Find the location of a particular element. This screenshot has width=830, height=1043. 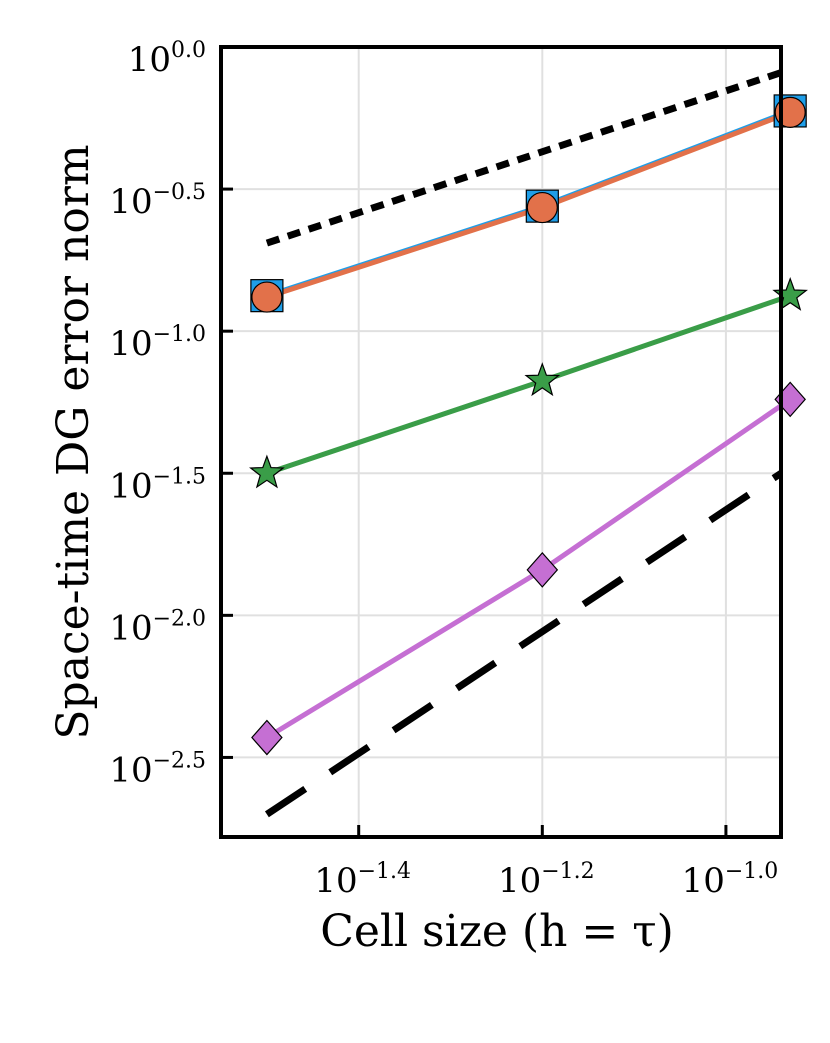

series-line-none-dotted is located at coordinates (524, 158).